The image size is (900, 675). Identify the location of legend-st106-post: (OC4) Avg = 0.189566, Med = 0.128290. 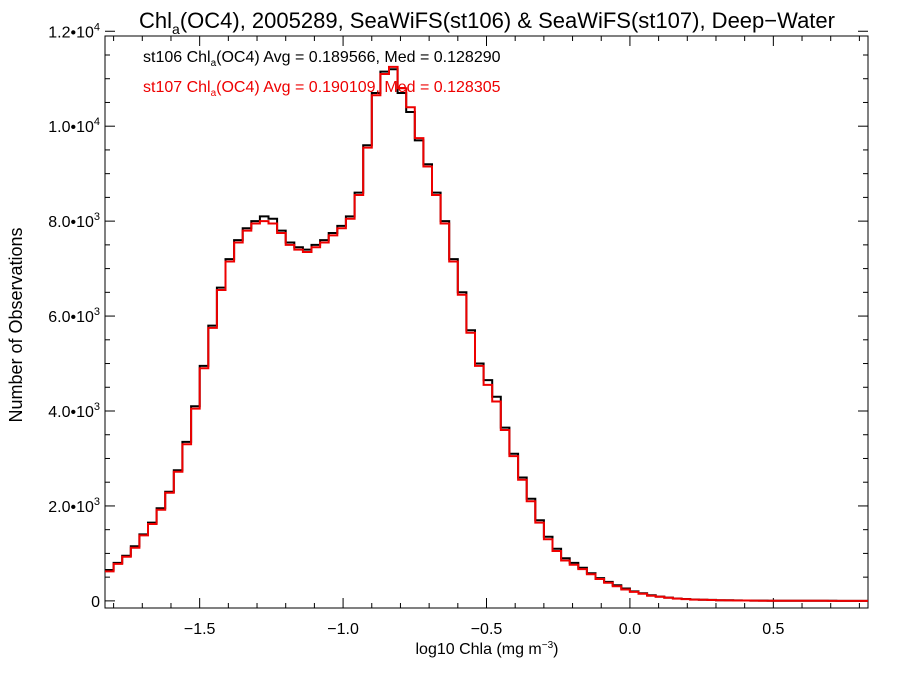
(358, 57).